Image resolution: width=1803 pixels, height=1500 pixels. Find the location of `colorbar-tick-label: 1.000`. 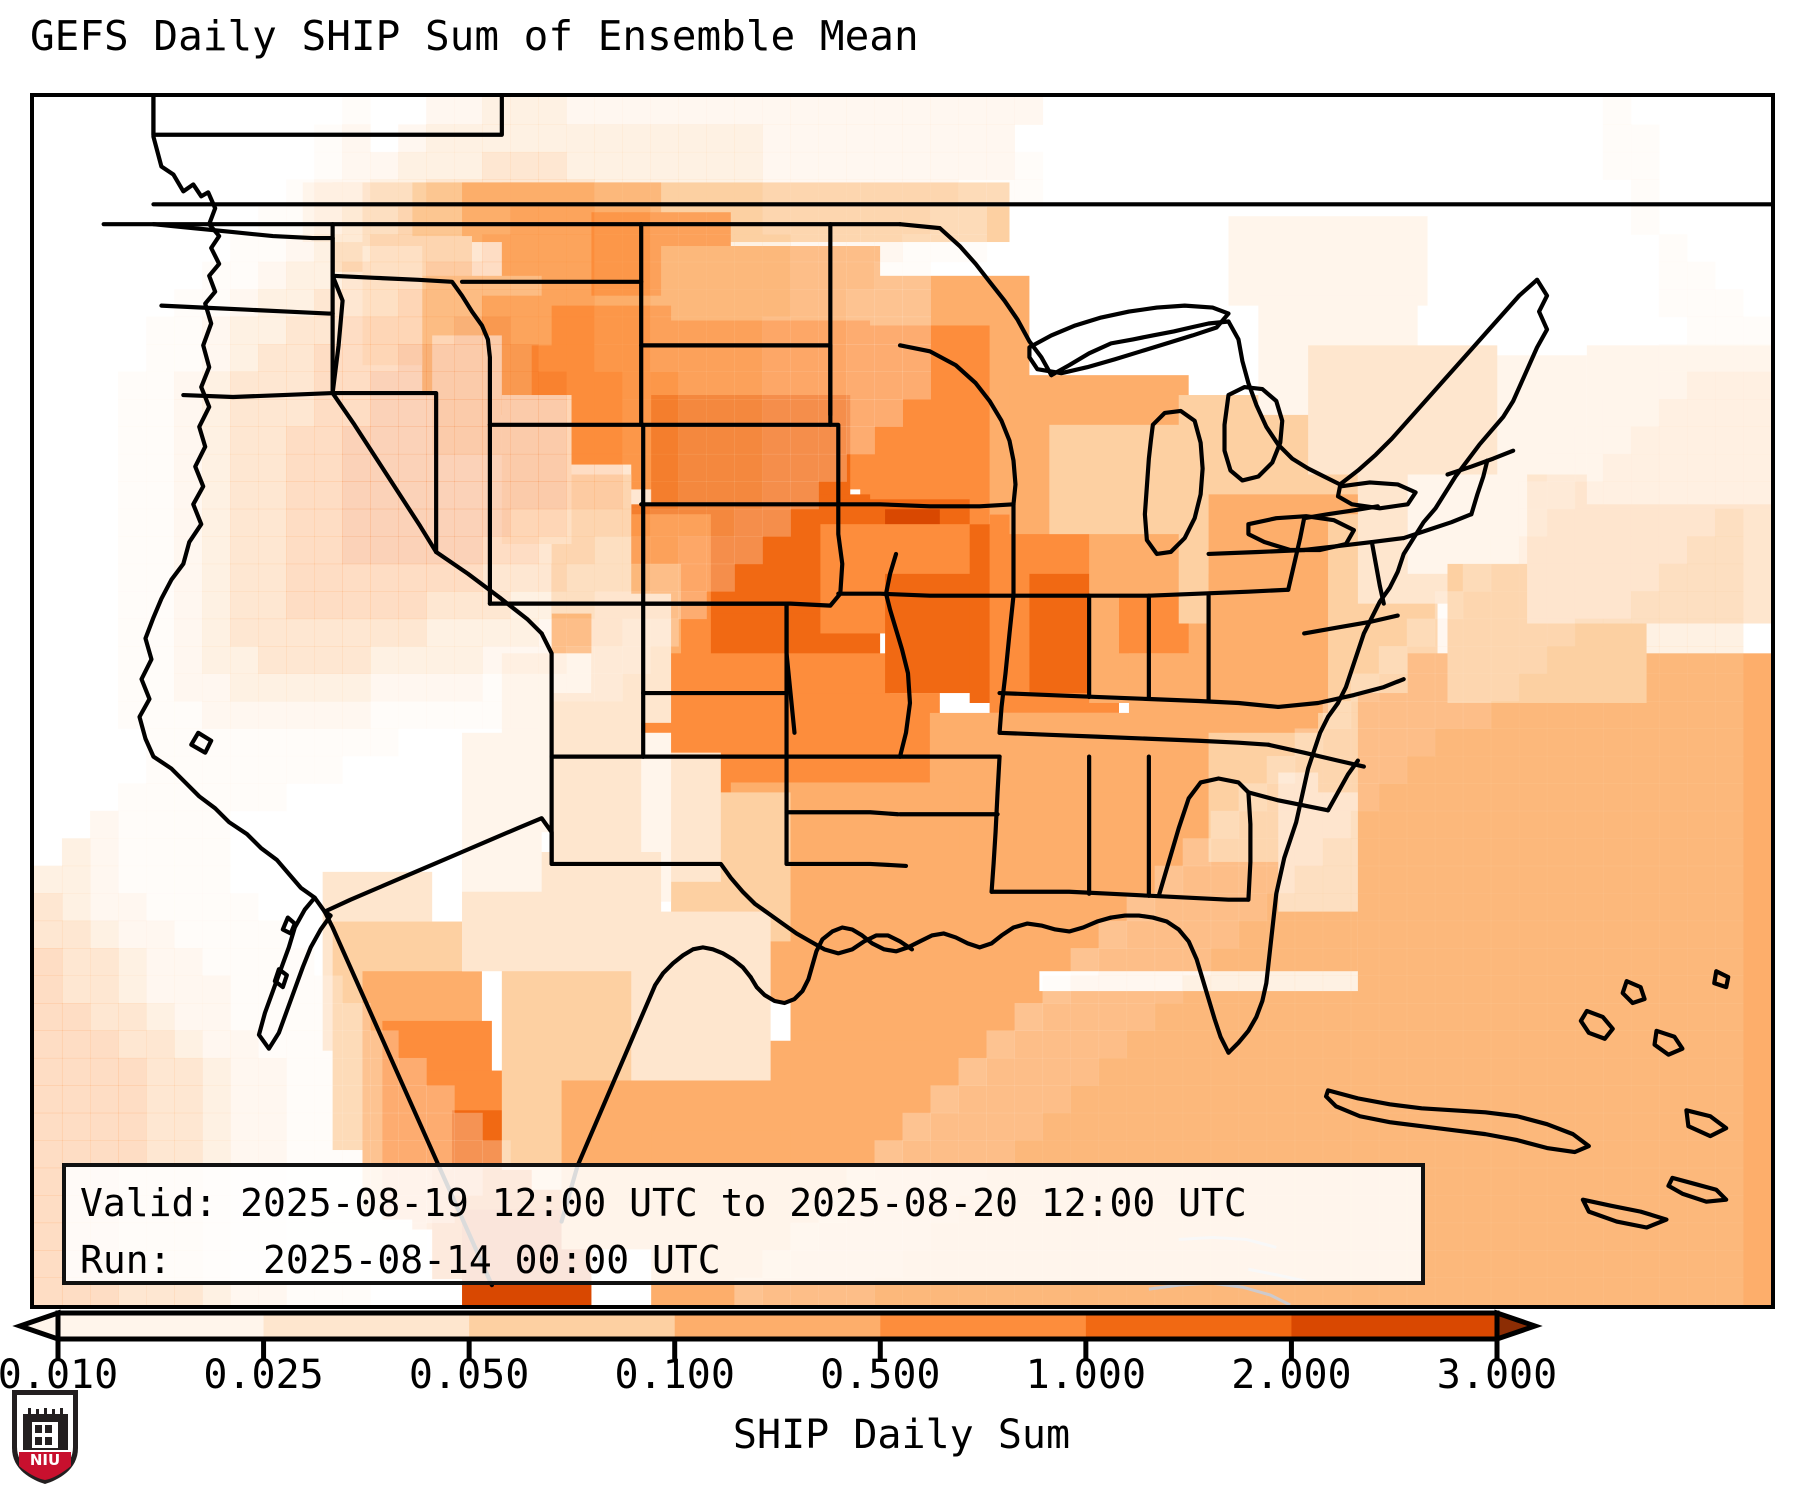

colorbar-tick-label: 1.000 is located at coordinates (1086, 1375).